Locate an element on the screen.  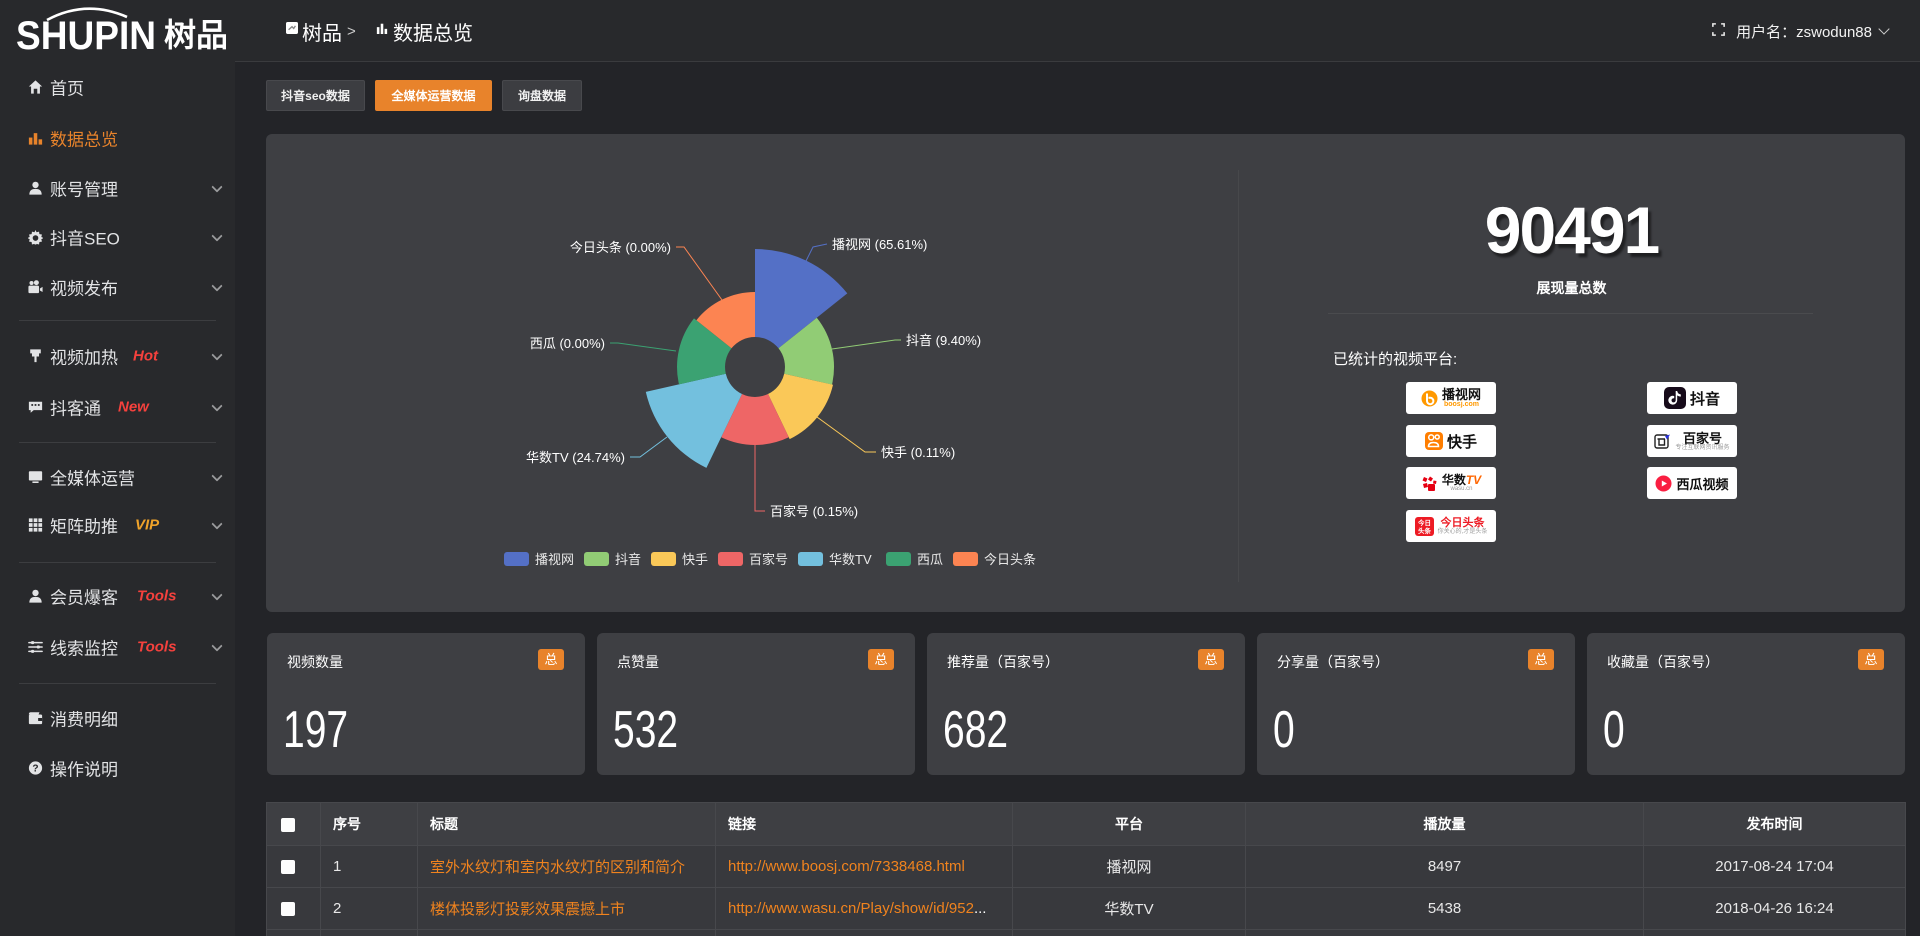
svg-text: 今日头条 (0.00%) is located at coordinates (620, 247).